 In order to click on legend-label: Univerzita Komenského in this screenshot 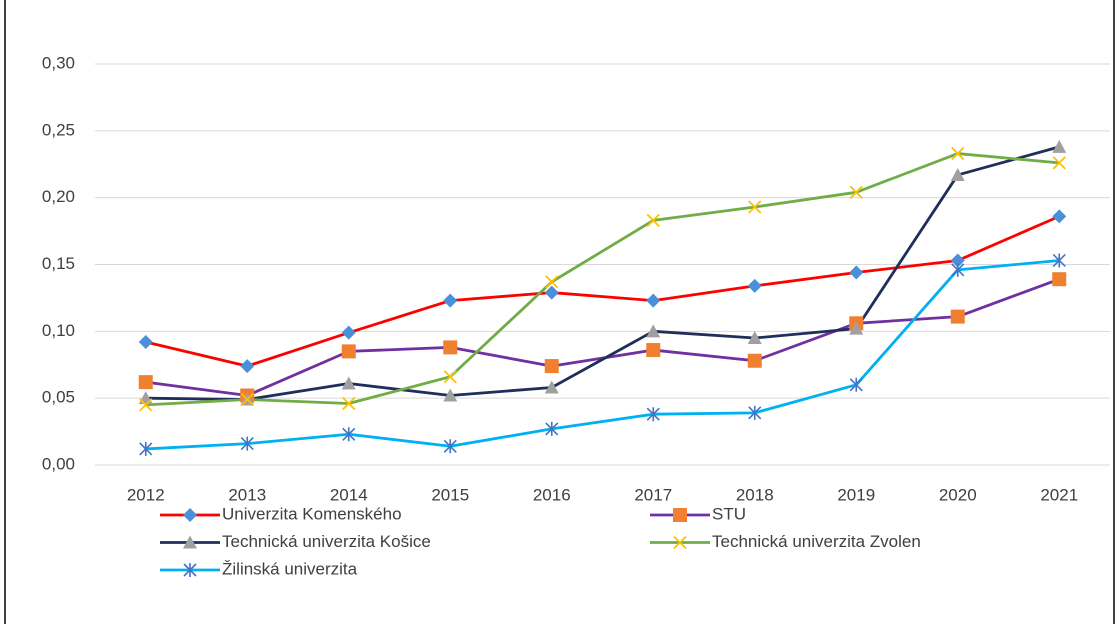, I will do `click(312, 513)`.